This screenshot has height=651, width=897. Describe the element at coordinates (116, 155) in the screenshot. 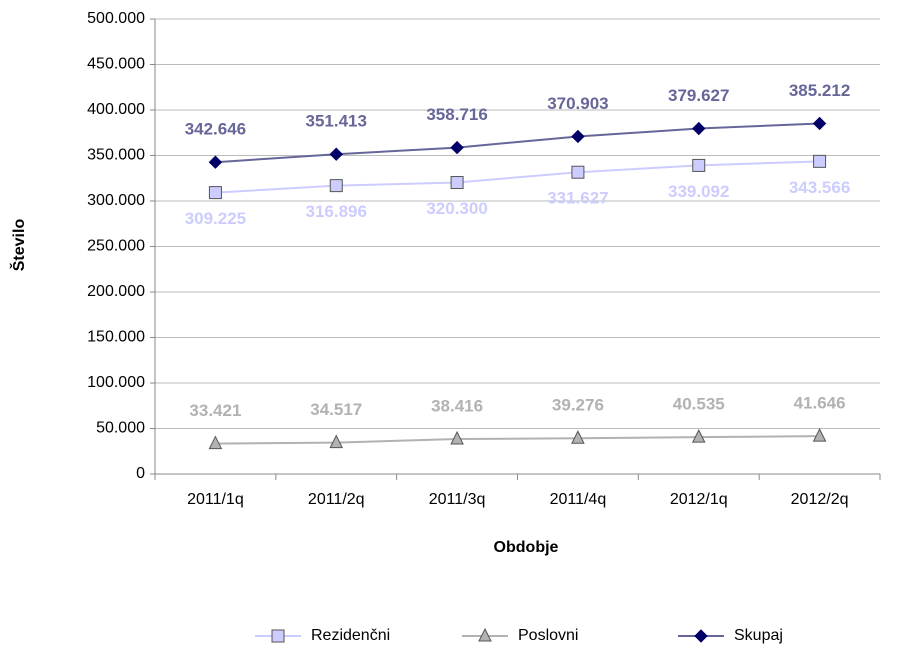

I see `y-tick-label: 350.000` at that location.